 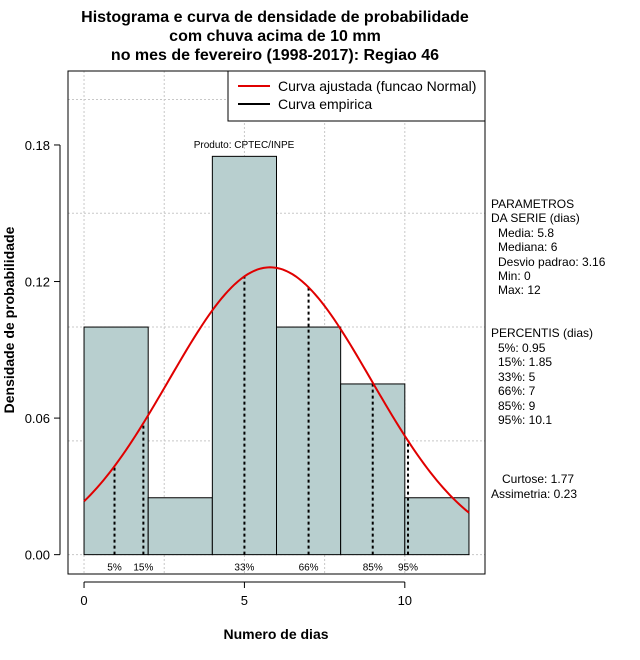 What do you see at coordinates (325, 104) in the screenshot?
I see `legend-label-empirical: Curva empirica` at bounding box center [325, 104].